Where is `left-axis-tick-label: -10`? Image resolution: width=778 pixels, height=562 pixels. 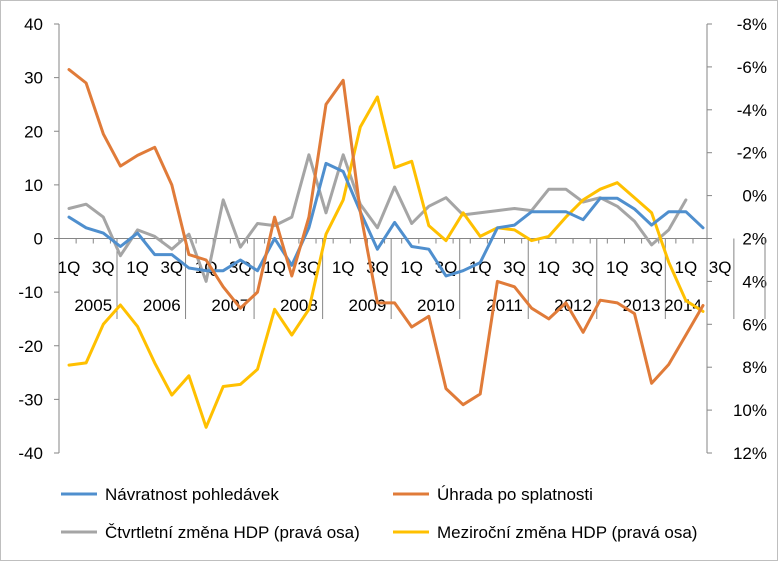 left-axis-tick-label: -10 is located at coordinates (30, 292).